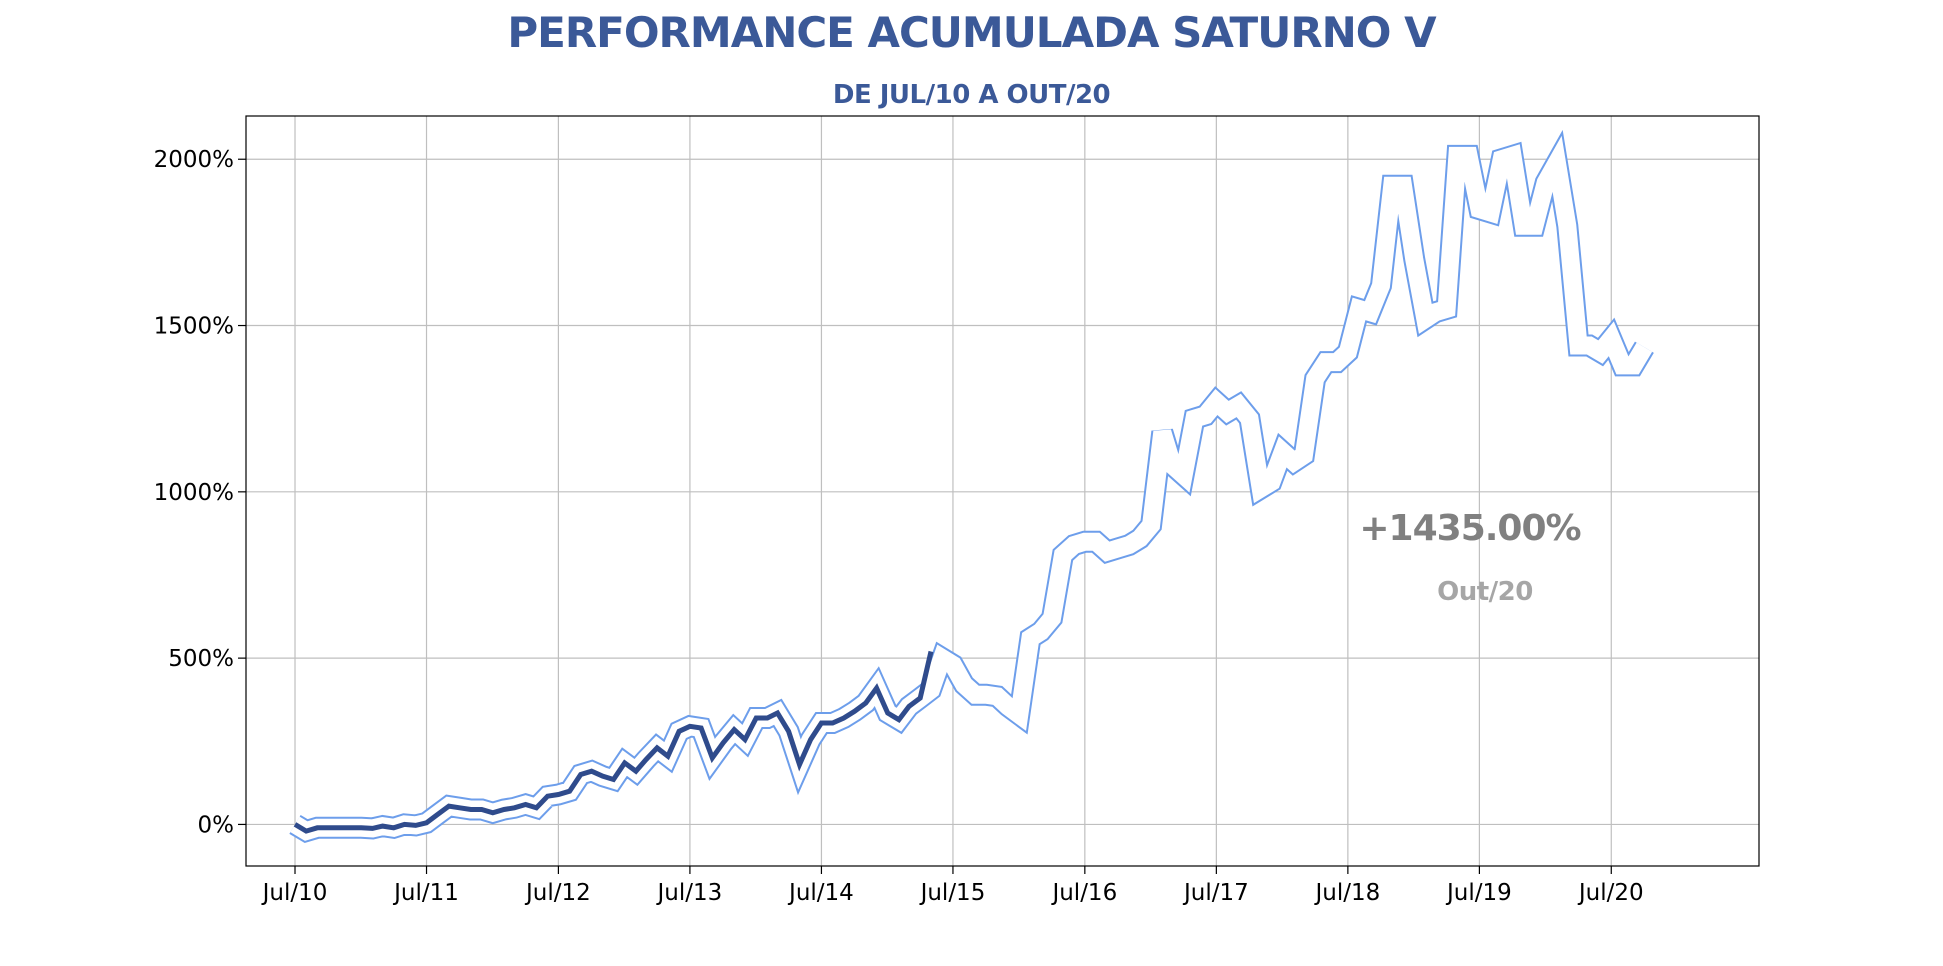  Describe the element at coordinates (952, 893) in the screenshot. I see `x-tick-label: Jul/15` at that location.